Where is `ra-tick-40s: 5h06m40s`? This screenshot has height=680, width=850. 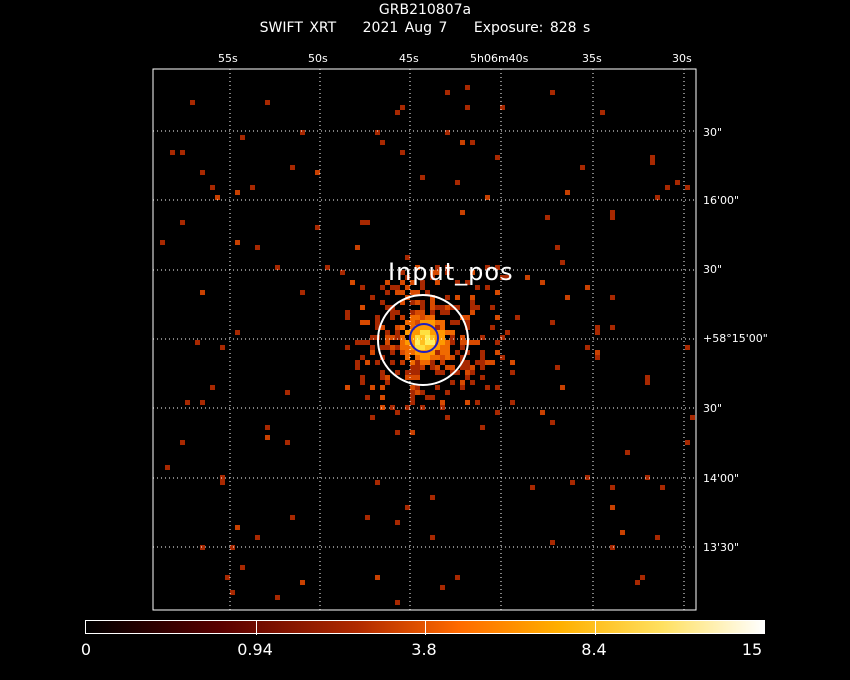 ra-tick-40s: 5h06m40s is located at coordinates (499, 58).